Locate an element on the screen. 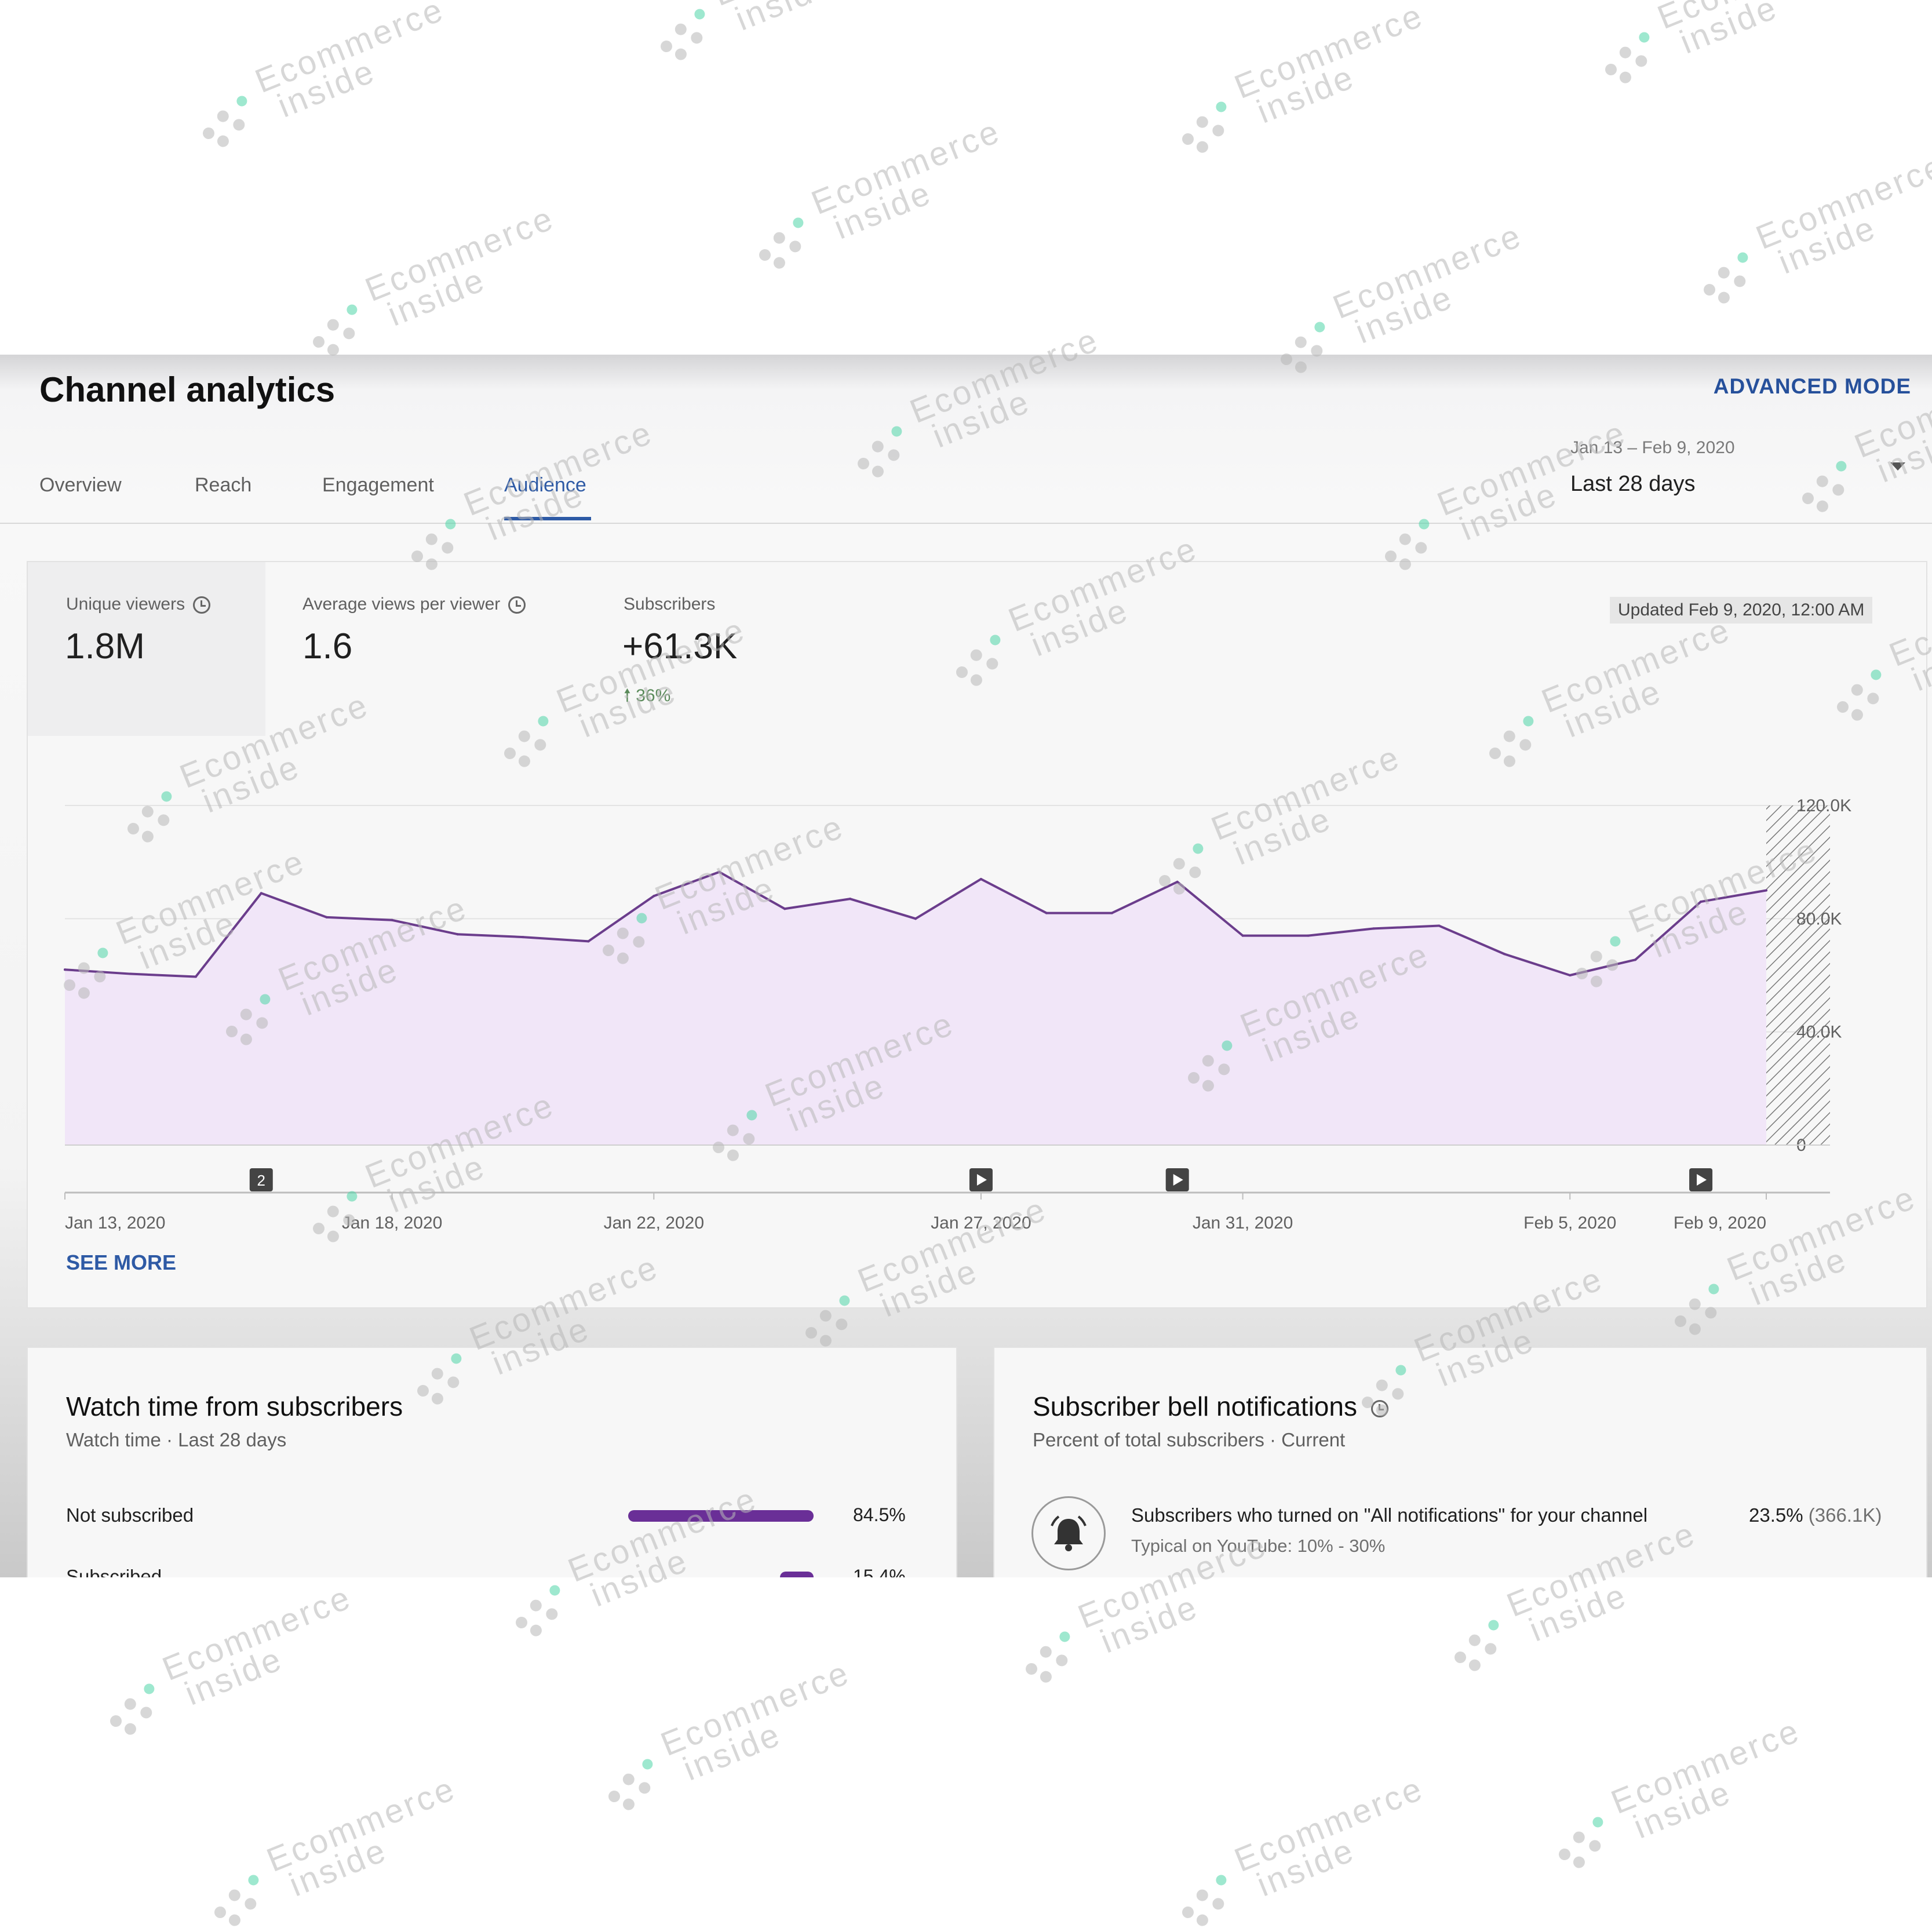 The height and width of the screenshot is (1932, 1932). pct-not-subscribed: 84.5% is located at coordinates (879, 1515).